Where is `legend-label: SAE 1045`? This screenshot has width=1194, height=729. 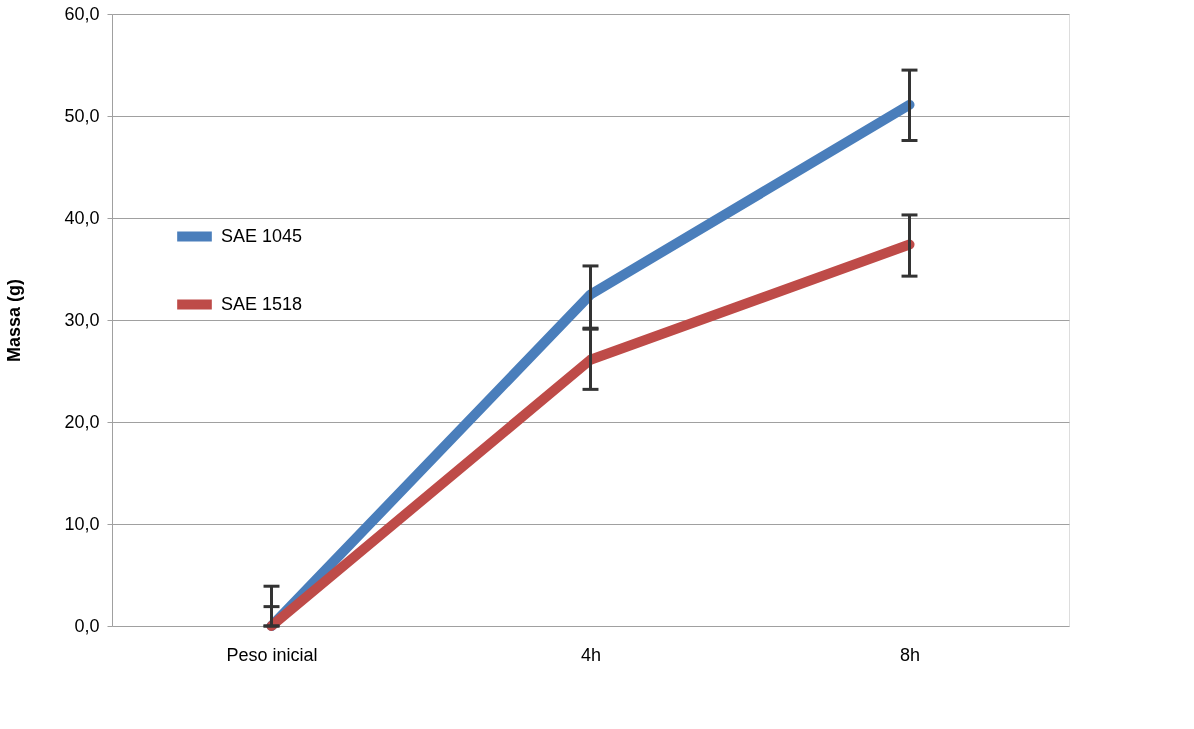 legend-label: SAE 1045 is located at coordinates (262, 235).